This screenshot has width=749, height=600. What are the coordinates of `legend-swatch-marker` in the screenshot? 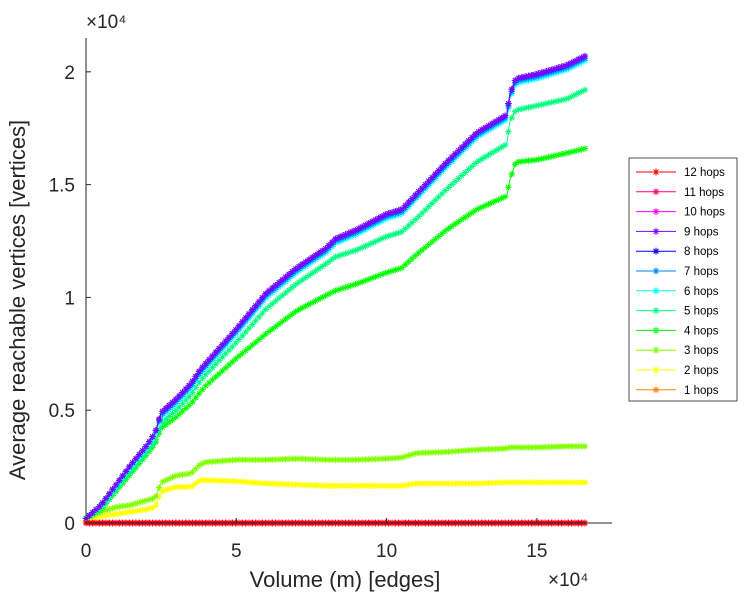 It's located at (656, 330).